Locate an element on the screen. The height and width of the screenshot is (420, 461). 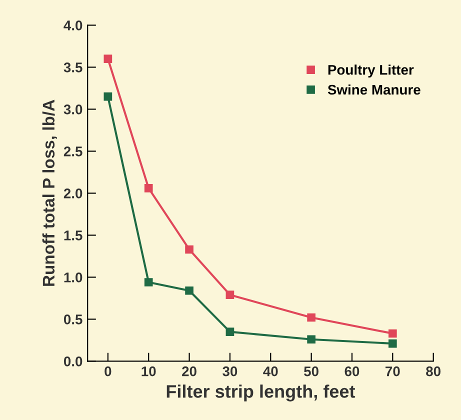
y-tick-label: 3.5 is located at coordinates (73, 67).